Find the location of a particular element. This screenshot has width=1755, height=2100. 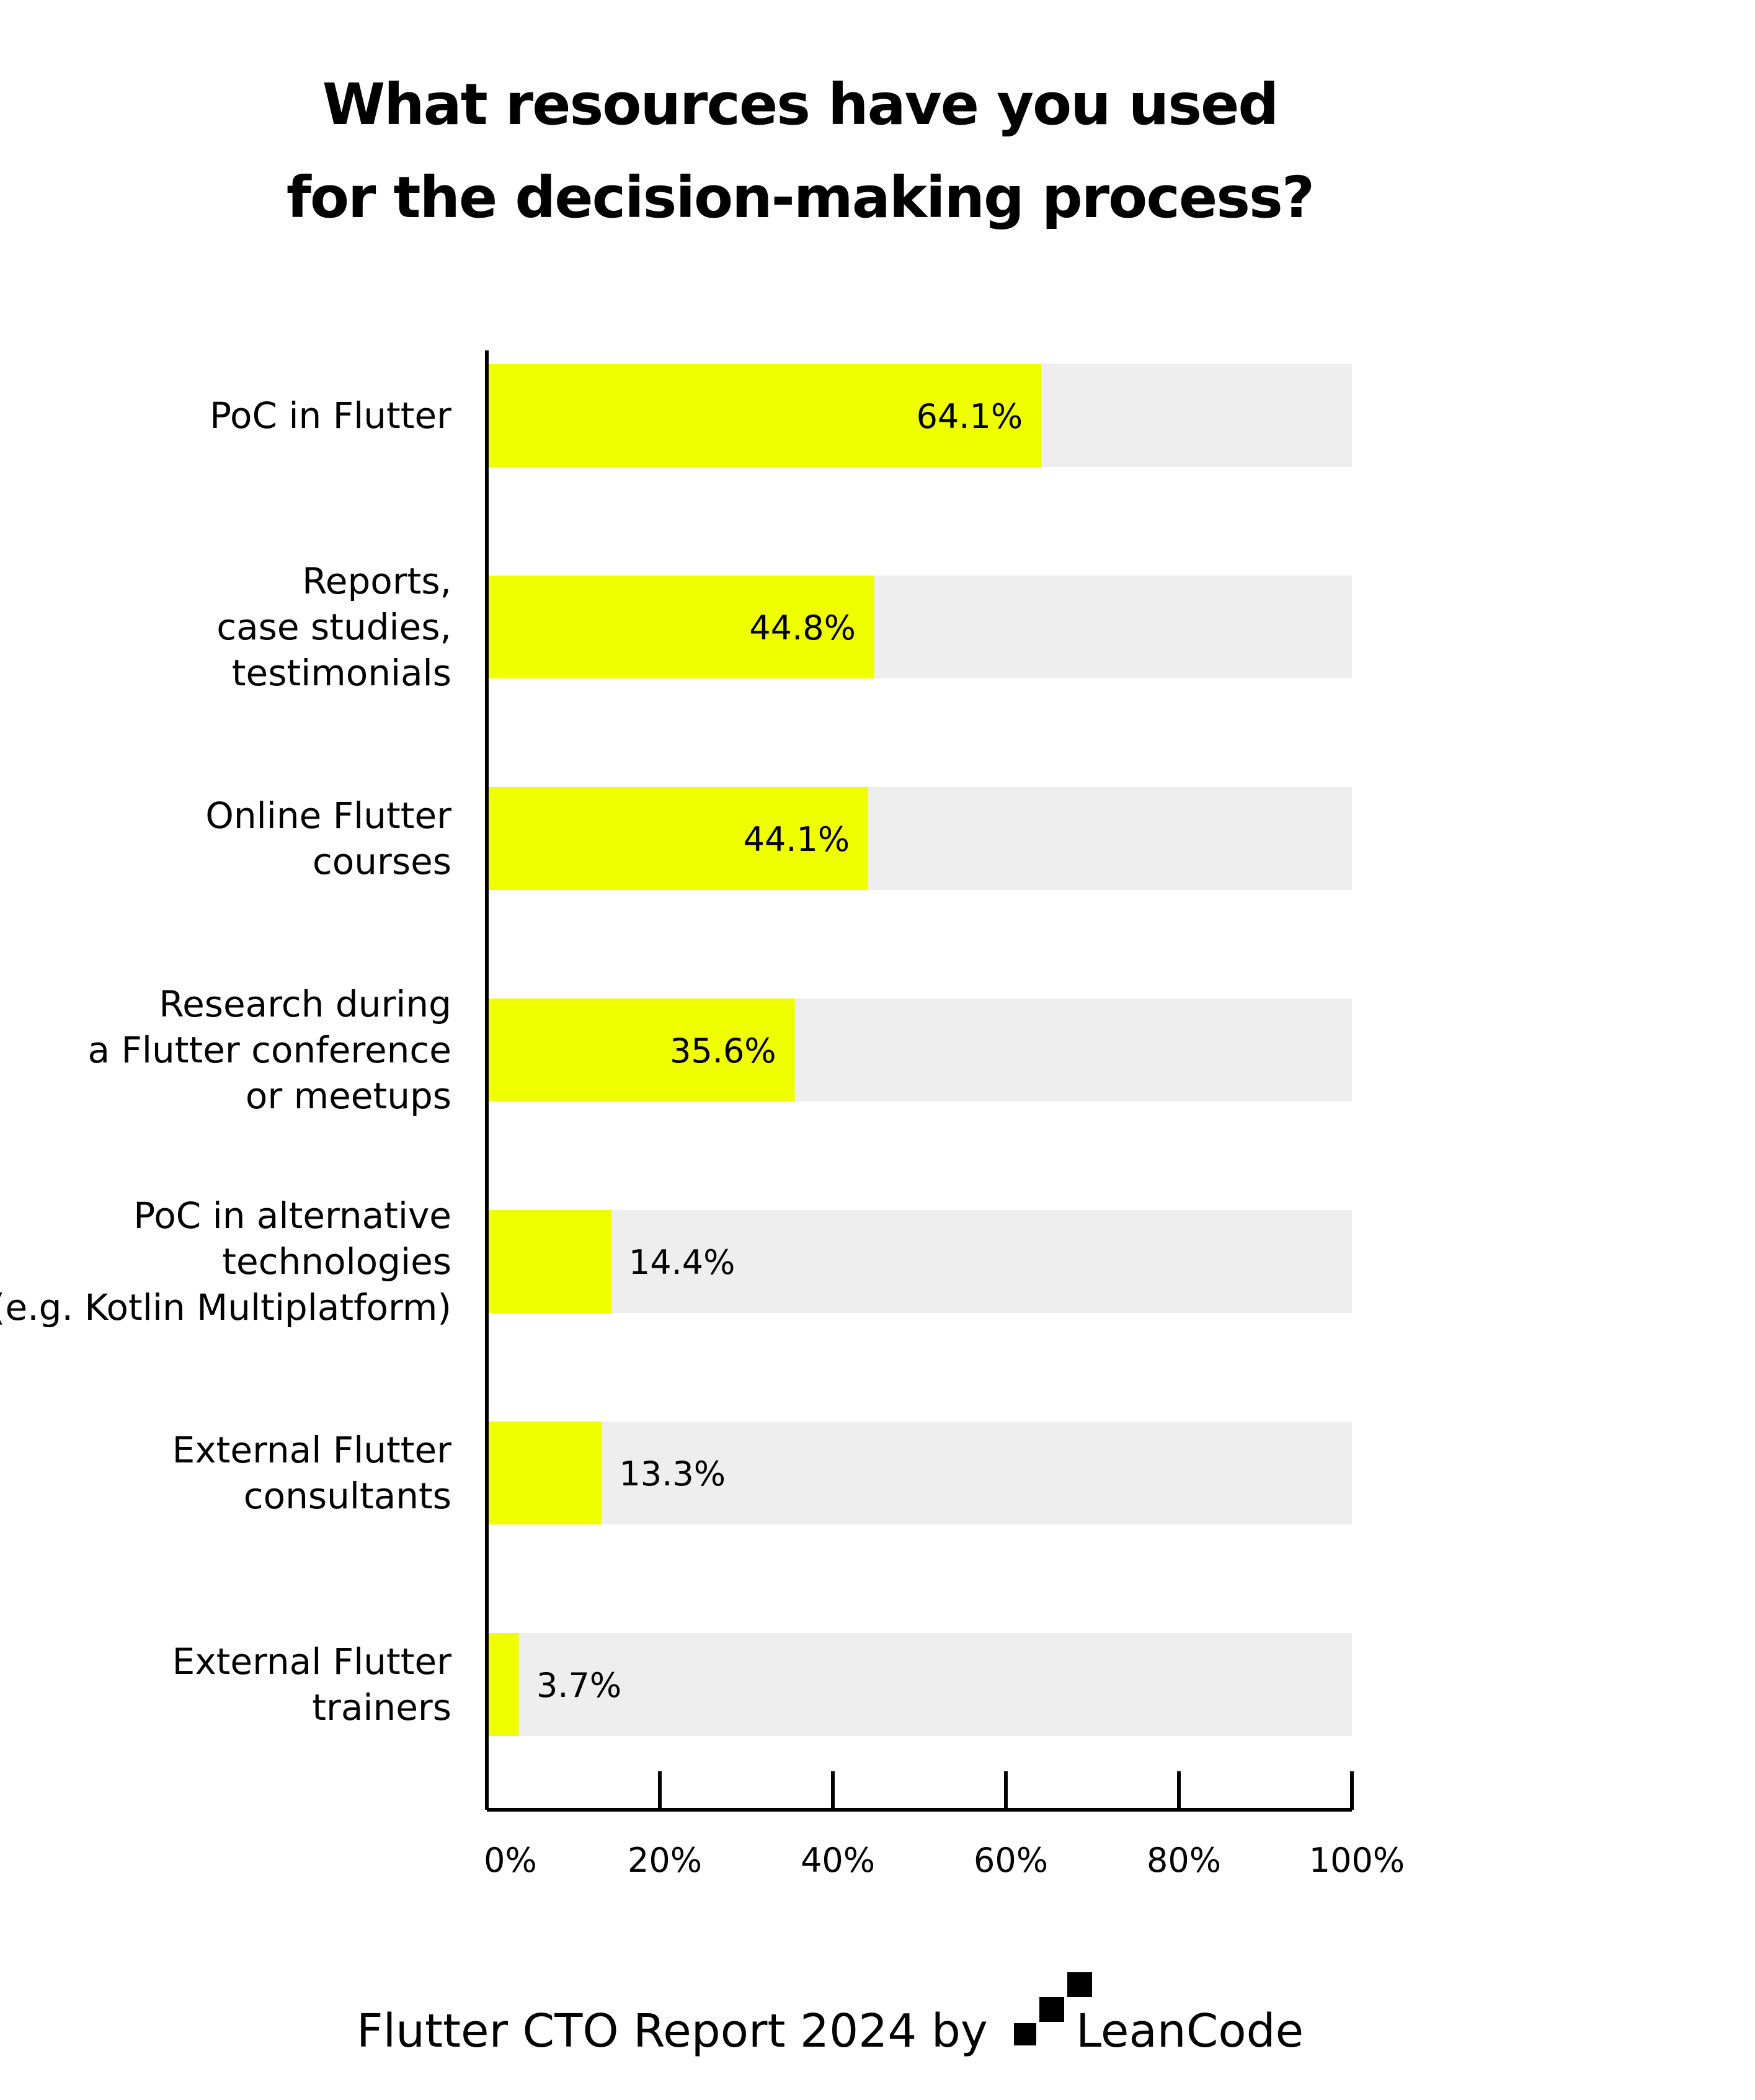

data-label: 44.8% is located at coordinates (802, 627).